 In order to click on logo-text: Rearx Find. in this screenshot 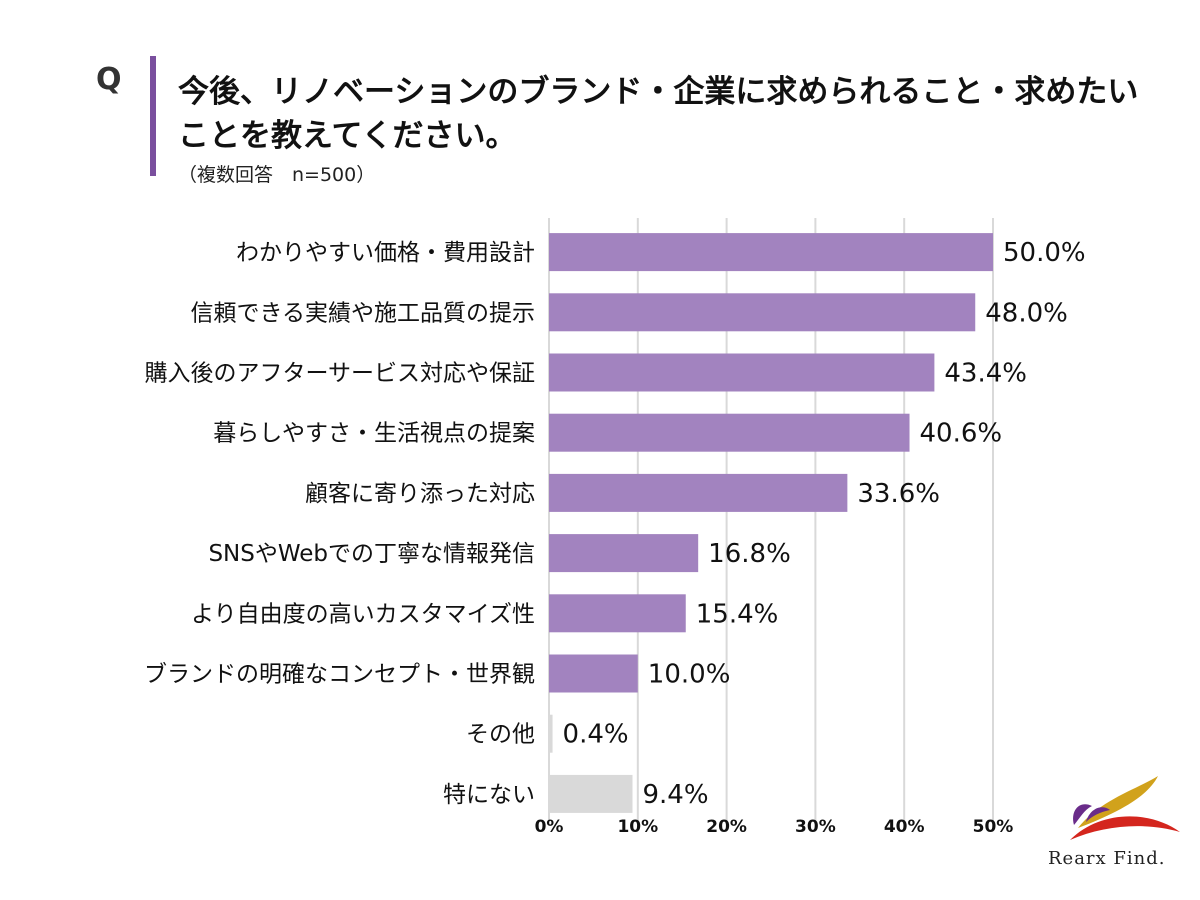, I will do `click(1107, 858)`.